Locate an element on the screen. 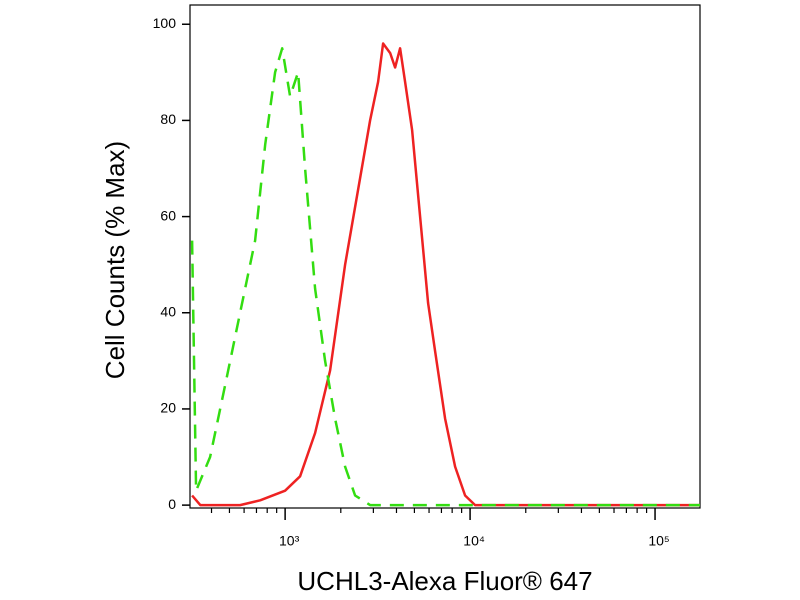 This screenshot has height=600, width=800. y-tick-label: 0 is located at coordinates (172, 504).